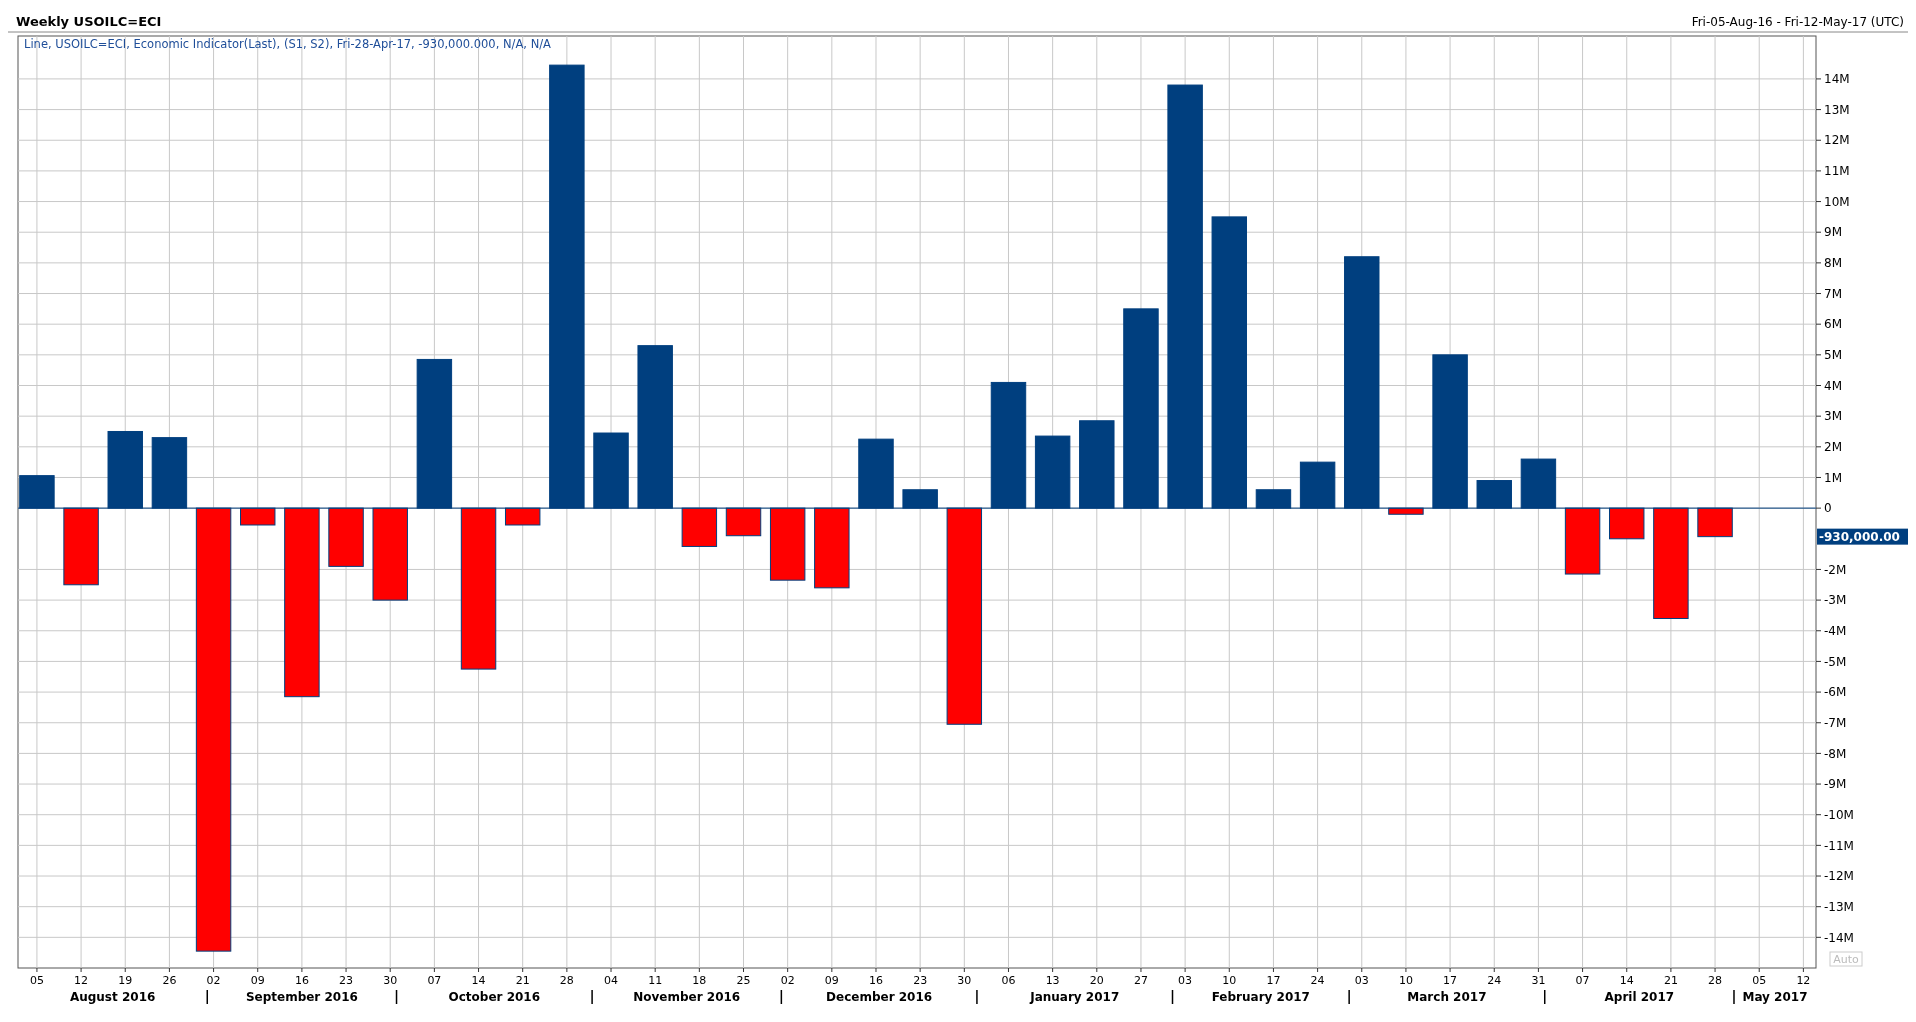 The image size is (1916, 1022). Describe the element at coordinates (1835, 661) in the screenshot. I see `y-tick-label: -5M` at that location.